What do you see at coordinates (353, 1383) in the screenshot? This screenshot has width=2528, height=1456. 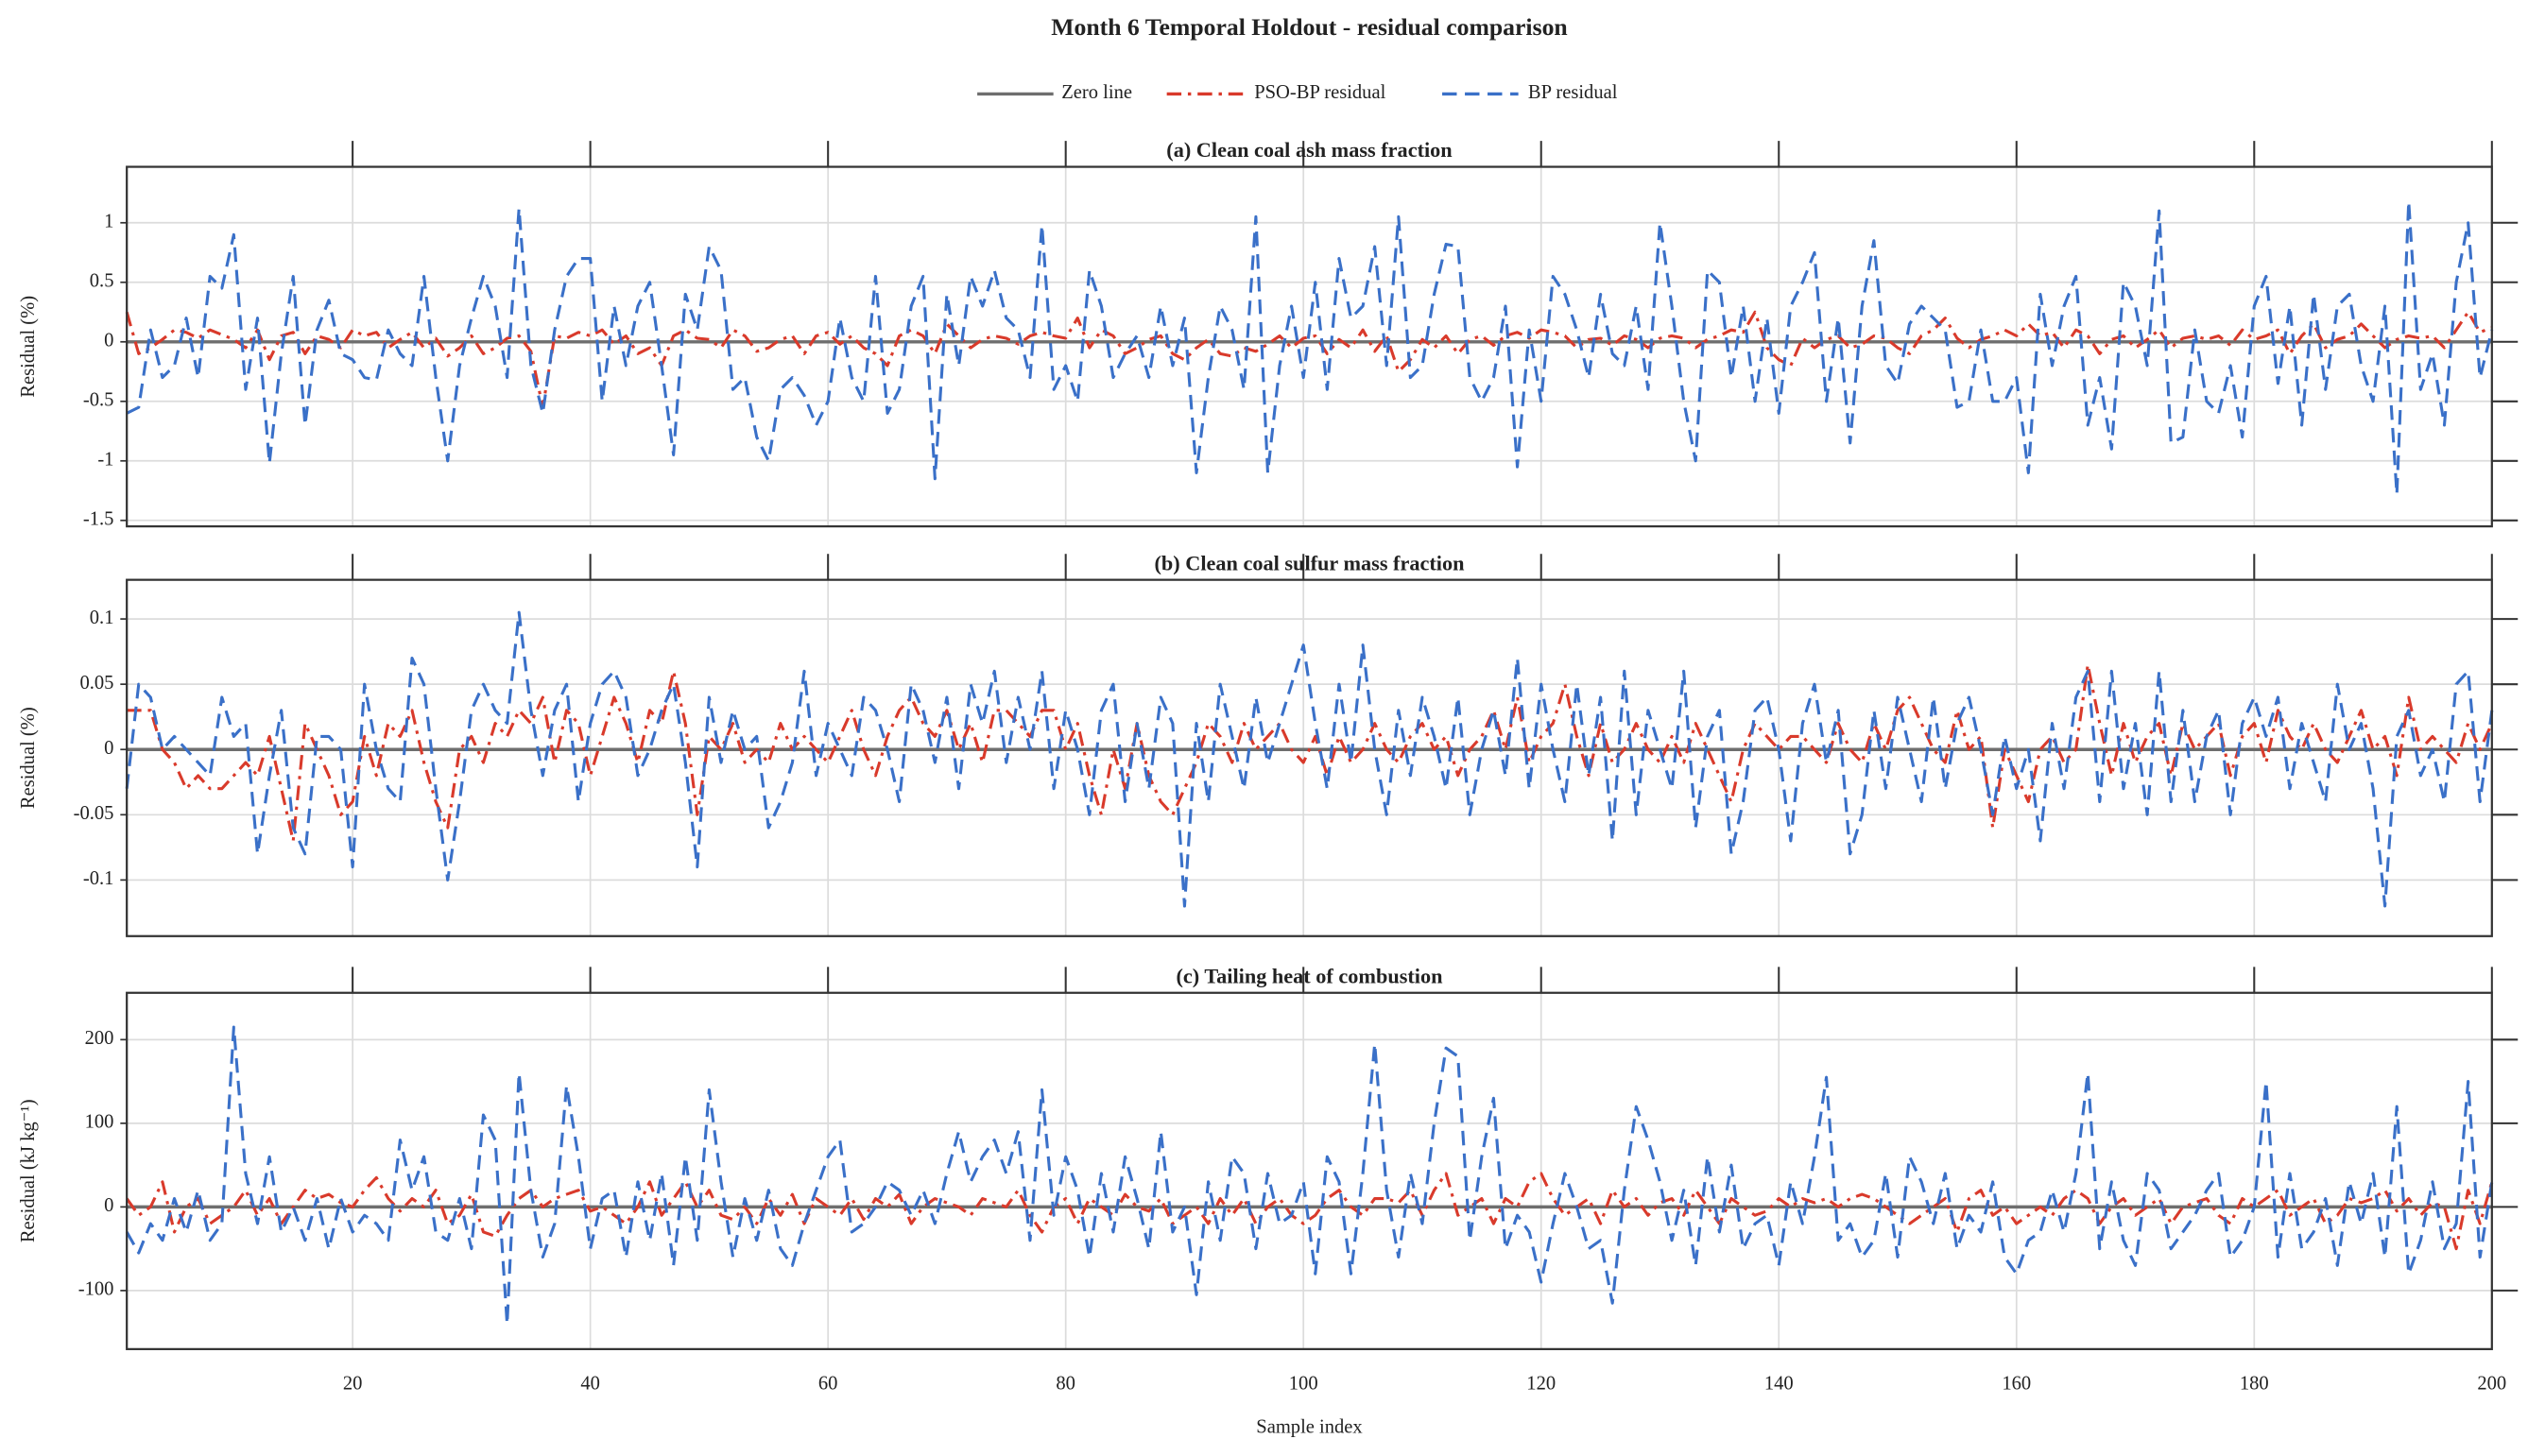 I see `x-tick-label: 20` at bounding box center [353, 1383].